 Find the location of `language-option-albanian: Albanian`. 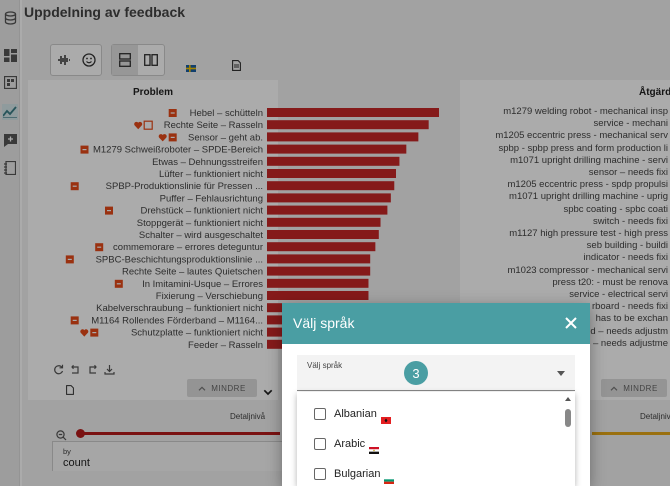

language-option-albanian: Albanian is located at coordinates (429, 414).